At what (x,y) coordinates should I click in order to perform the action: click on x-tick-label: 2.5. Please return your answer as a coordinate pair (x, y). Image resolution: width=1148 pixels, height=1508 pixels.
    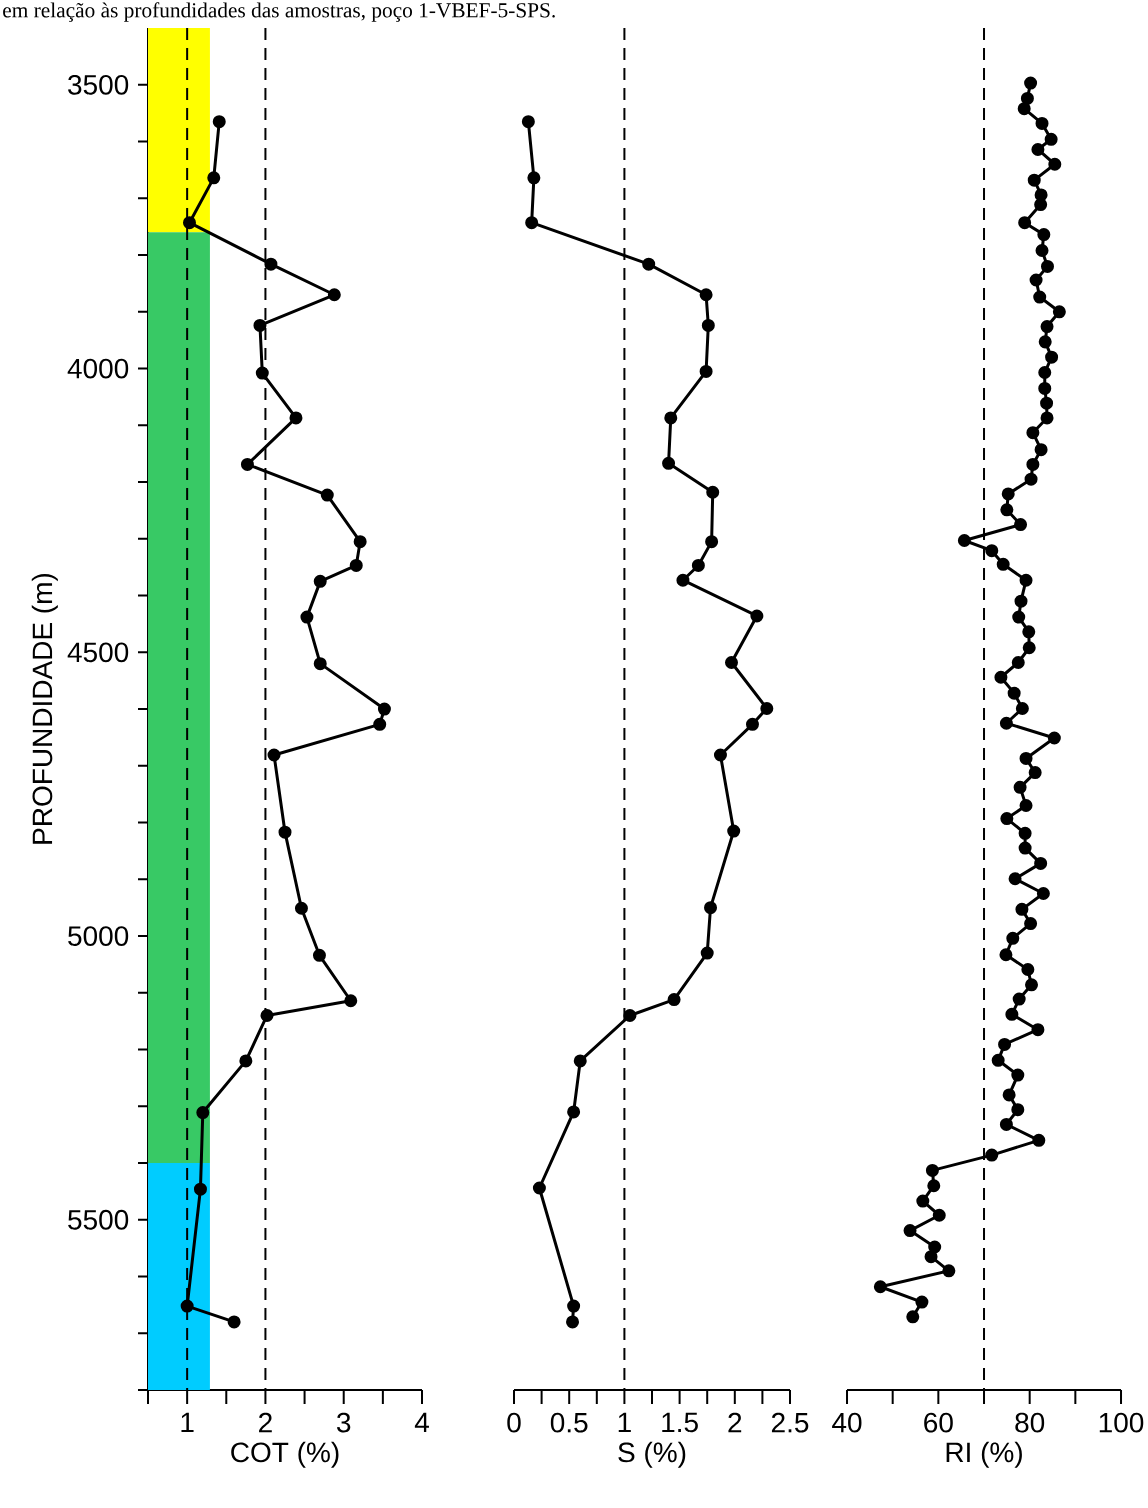
    Looking at the image, I should click on (790, 1422).